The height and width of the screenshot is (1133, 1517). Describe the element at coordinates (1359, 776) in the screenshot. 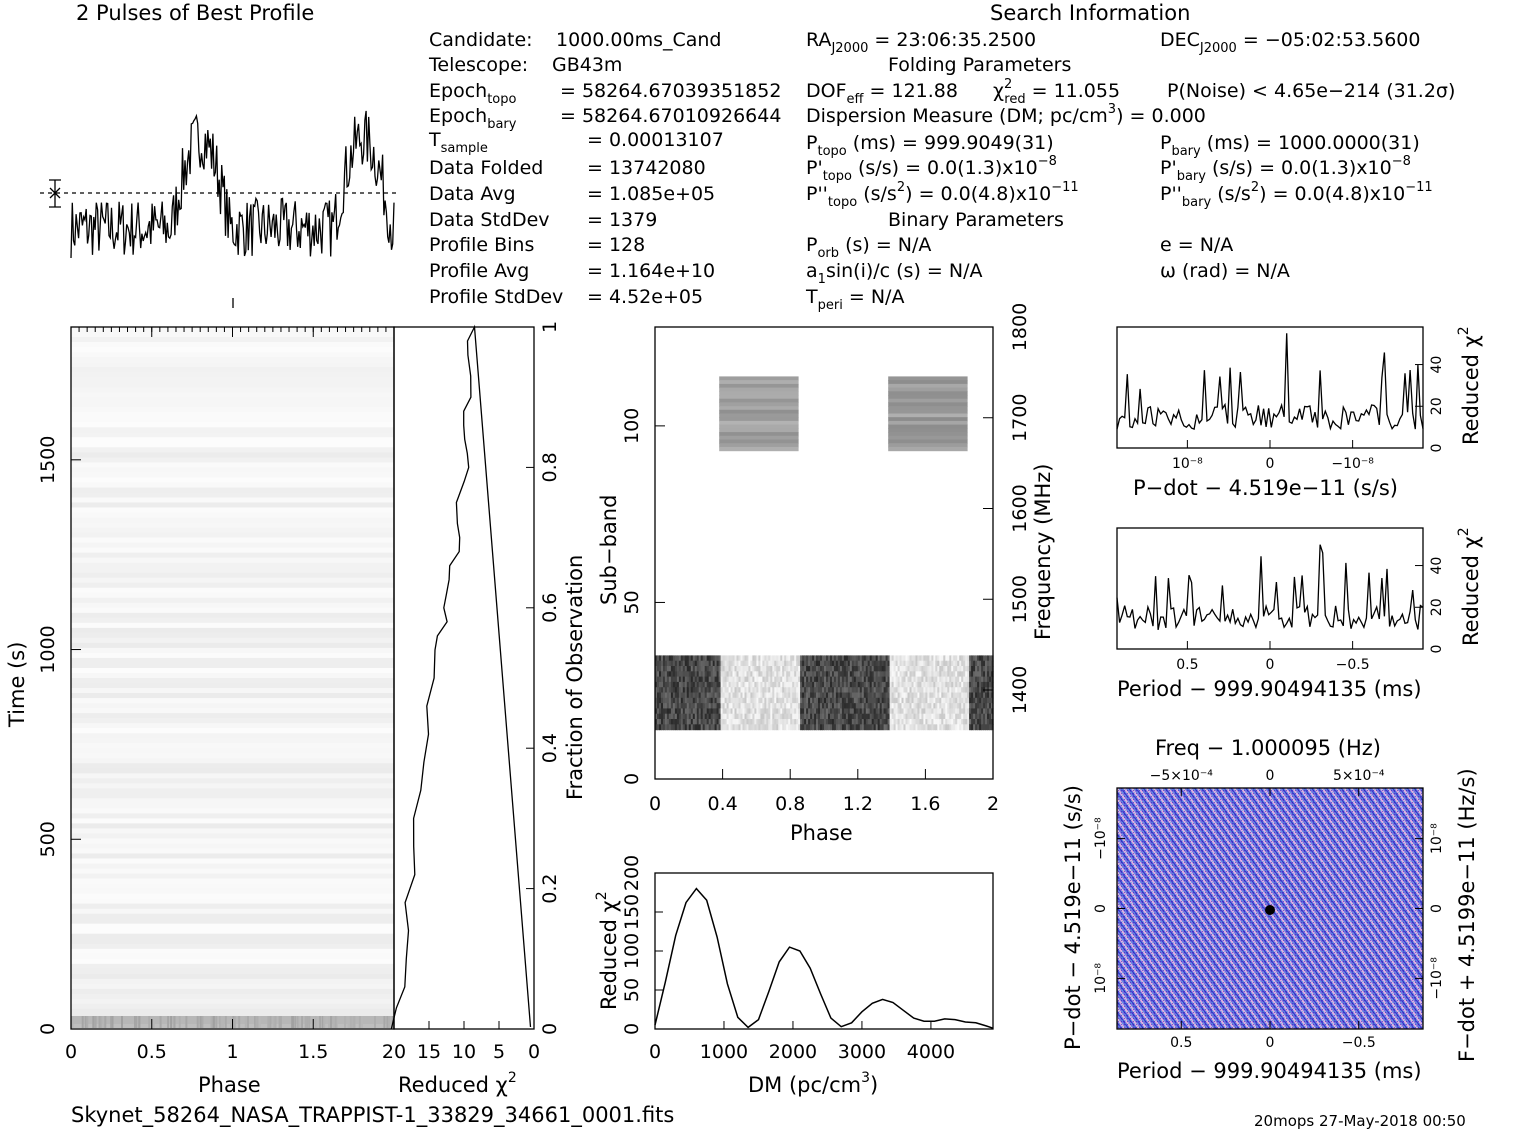

I see `freq-tick-label: 5×10⁻⁴` at that location.